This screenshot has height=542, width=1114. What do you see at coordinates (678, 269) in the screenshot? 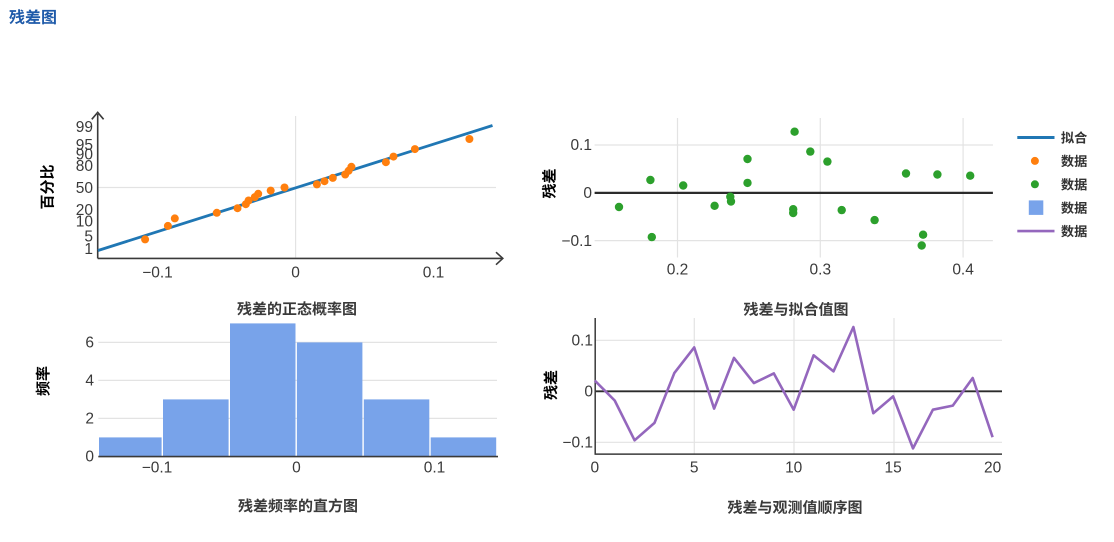
I see `svg-text: 0.2` at bounding box center [678, 269].